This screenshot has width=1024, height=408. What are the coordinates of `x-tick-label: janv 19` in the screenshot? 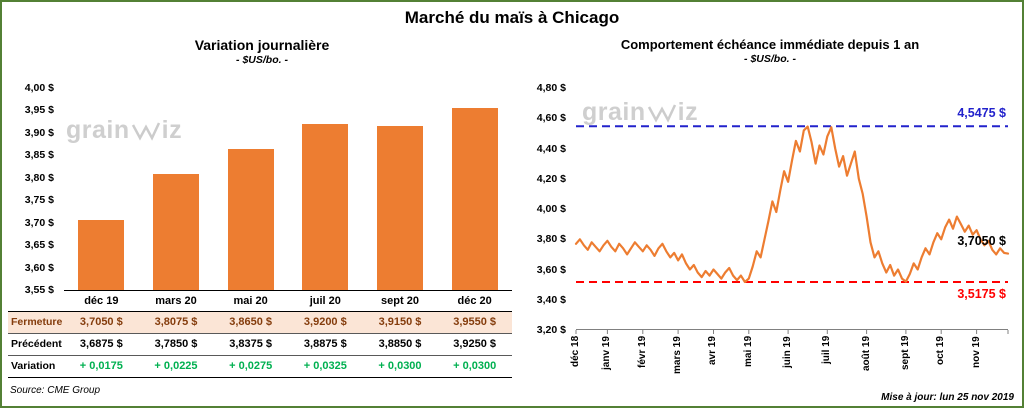 It's located at (607, 353).